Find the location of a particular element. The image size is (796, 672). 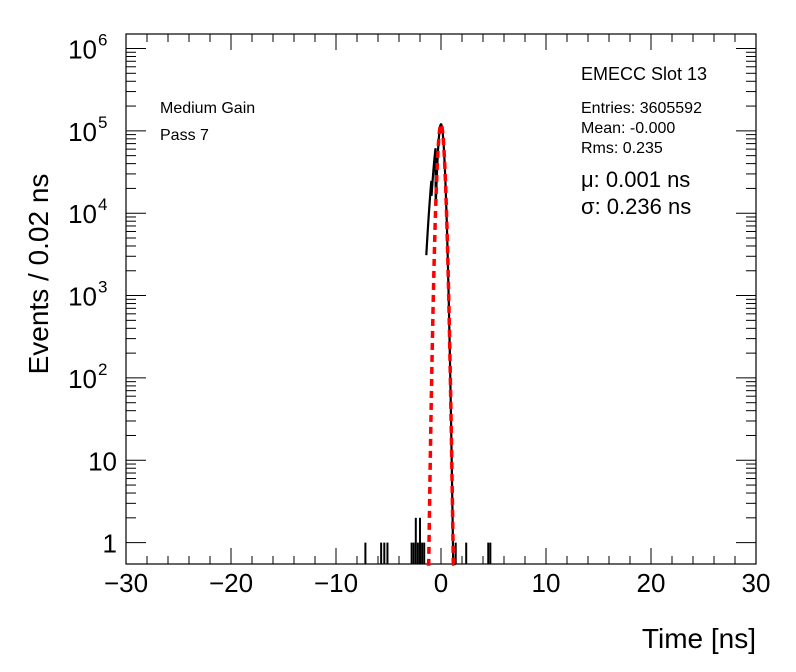

gaussian-fit-series is located at coordinates (441, 344).